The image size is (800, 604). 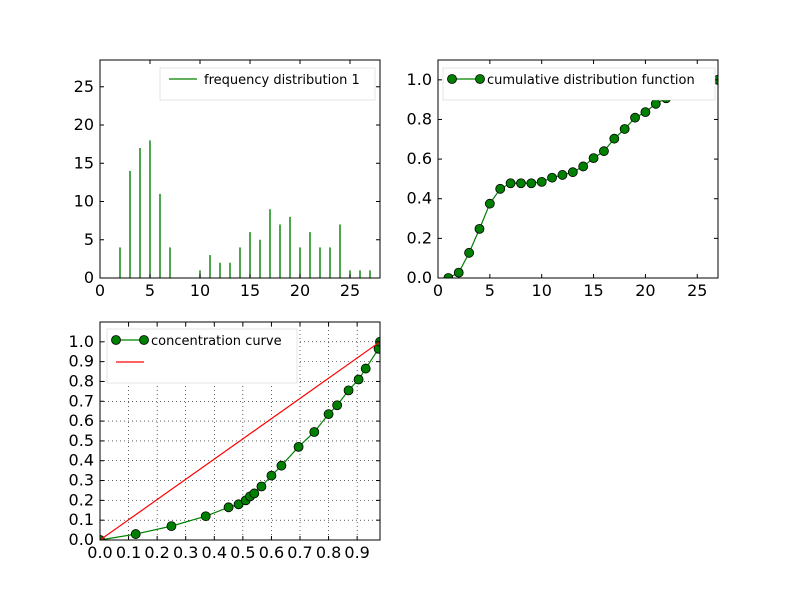 I want to click on x-tick-label: 0.7, so click(x=299, y=552).